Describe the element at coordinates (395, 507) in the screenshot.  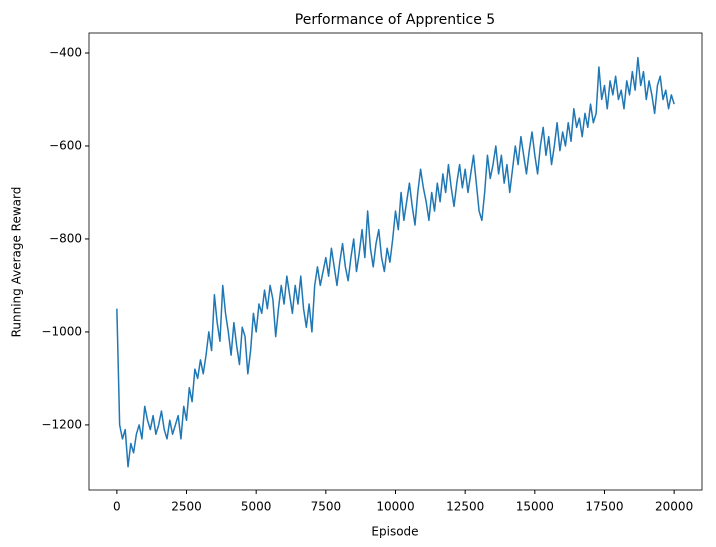
I see `x-tick-label: 10000` at that location.